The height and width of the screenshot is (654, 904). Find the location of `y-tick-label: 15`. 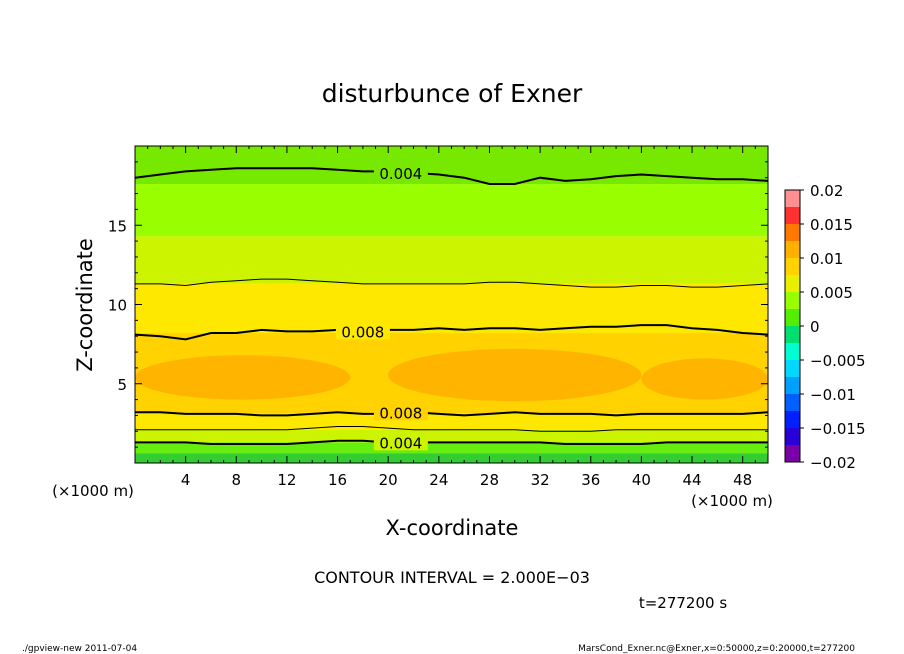

y-tick-label: 15 is located at coordinates (117, 226).